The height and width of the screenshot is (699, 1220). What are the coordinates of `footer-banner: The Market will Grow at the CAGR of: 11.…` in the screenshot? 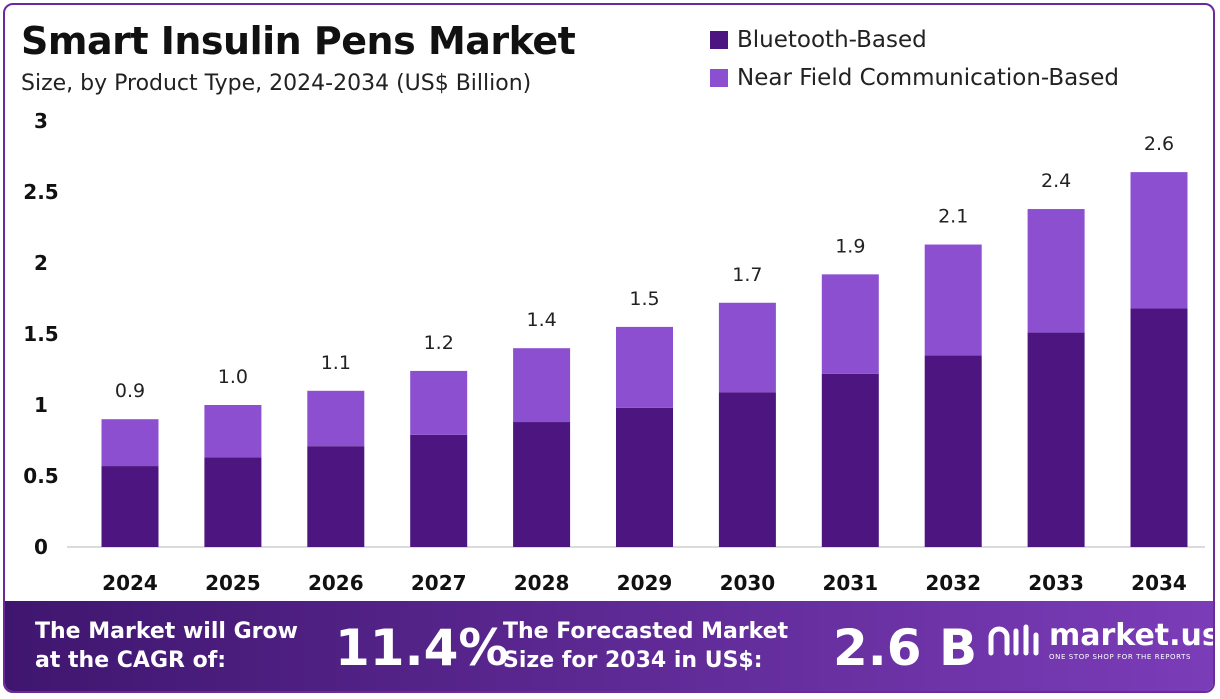 It's located at (609, 646).